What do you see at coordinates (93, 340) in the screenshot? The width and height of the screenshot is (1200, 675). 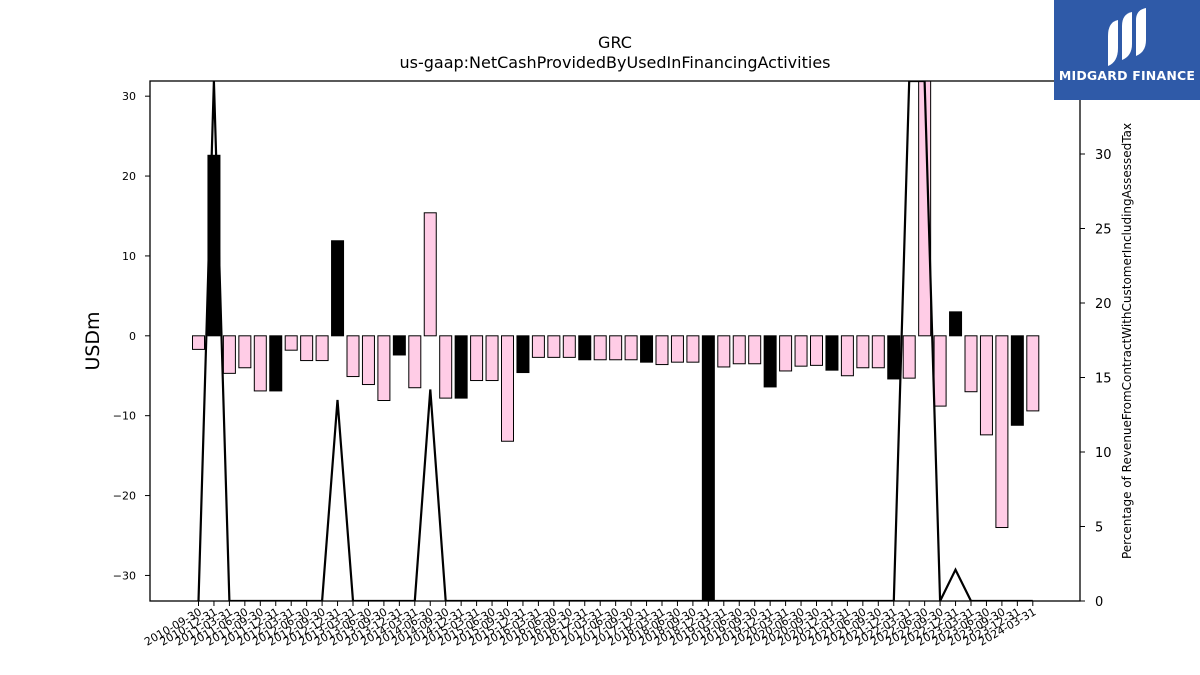 I see `y-axis-label: USDm` at bounding box center [93, 340].